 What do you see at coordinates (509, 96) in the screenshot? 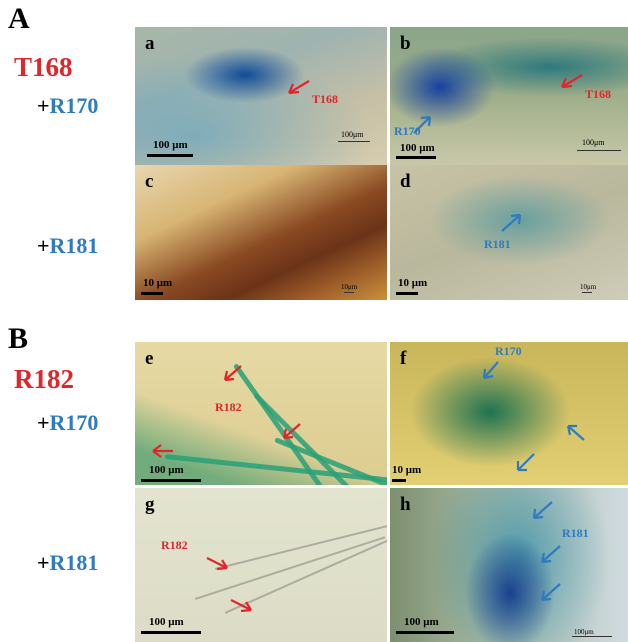
I see `micrograph-panel-b: b R170 T168 100 μm 100μm` at bounding box center [509, 96].